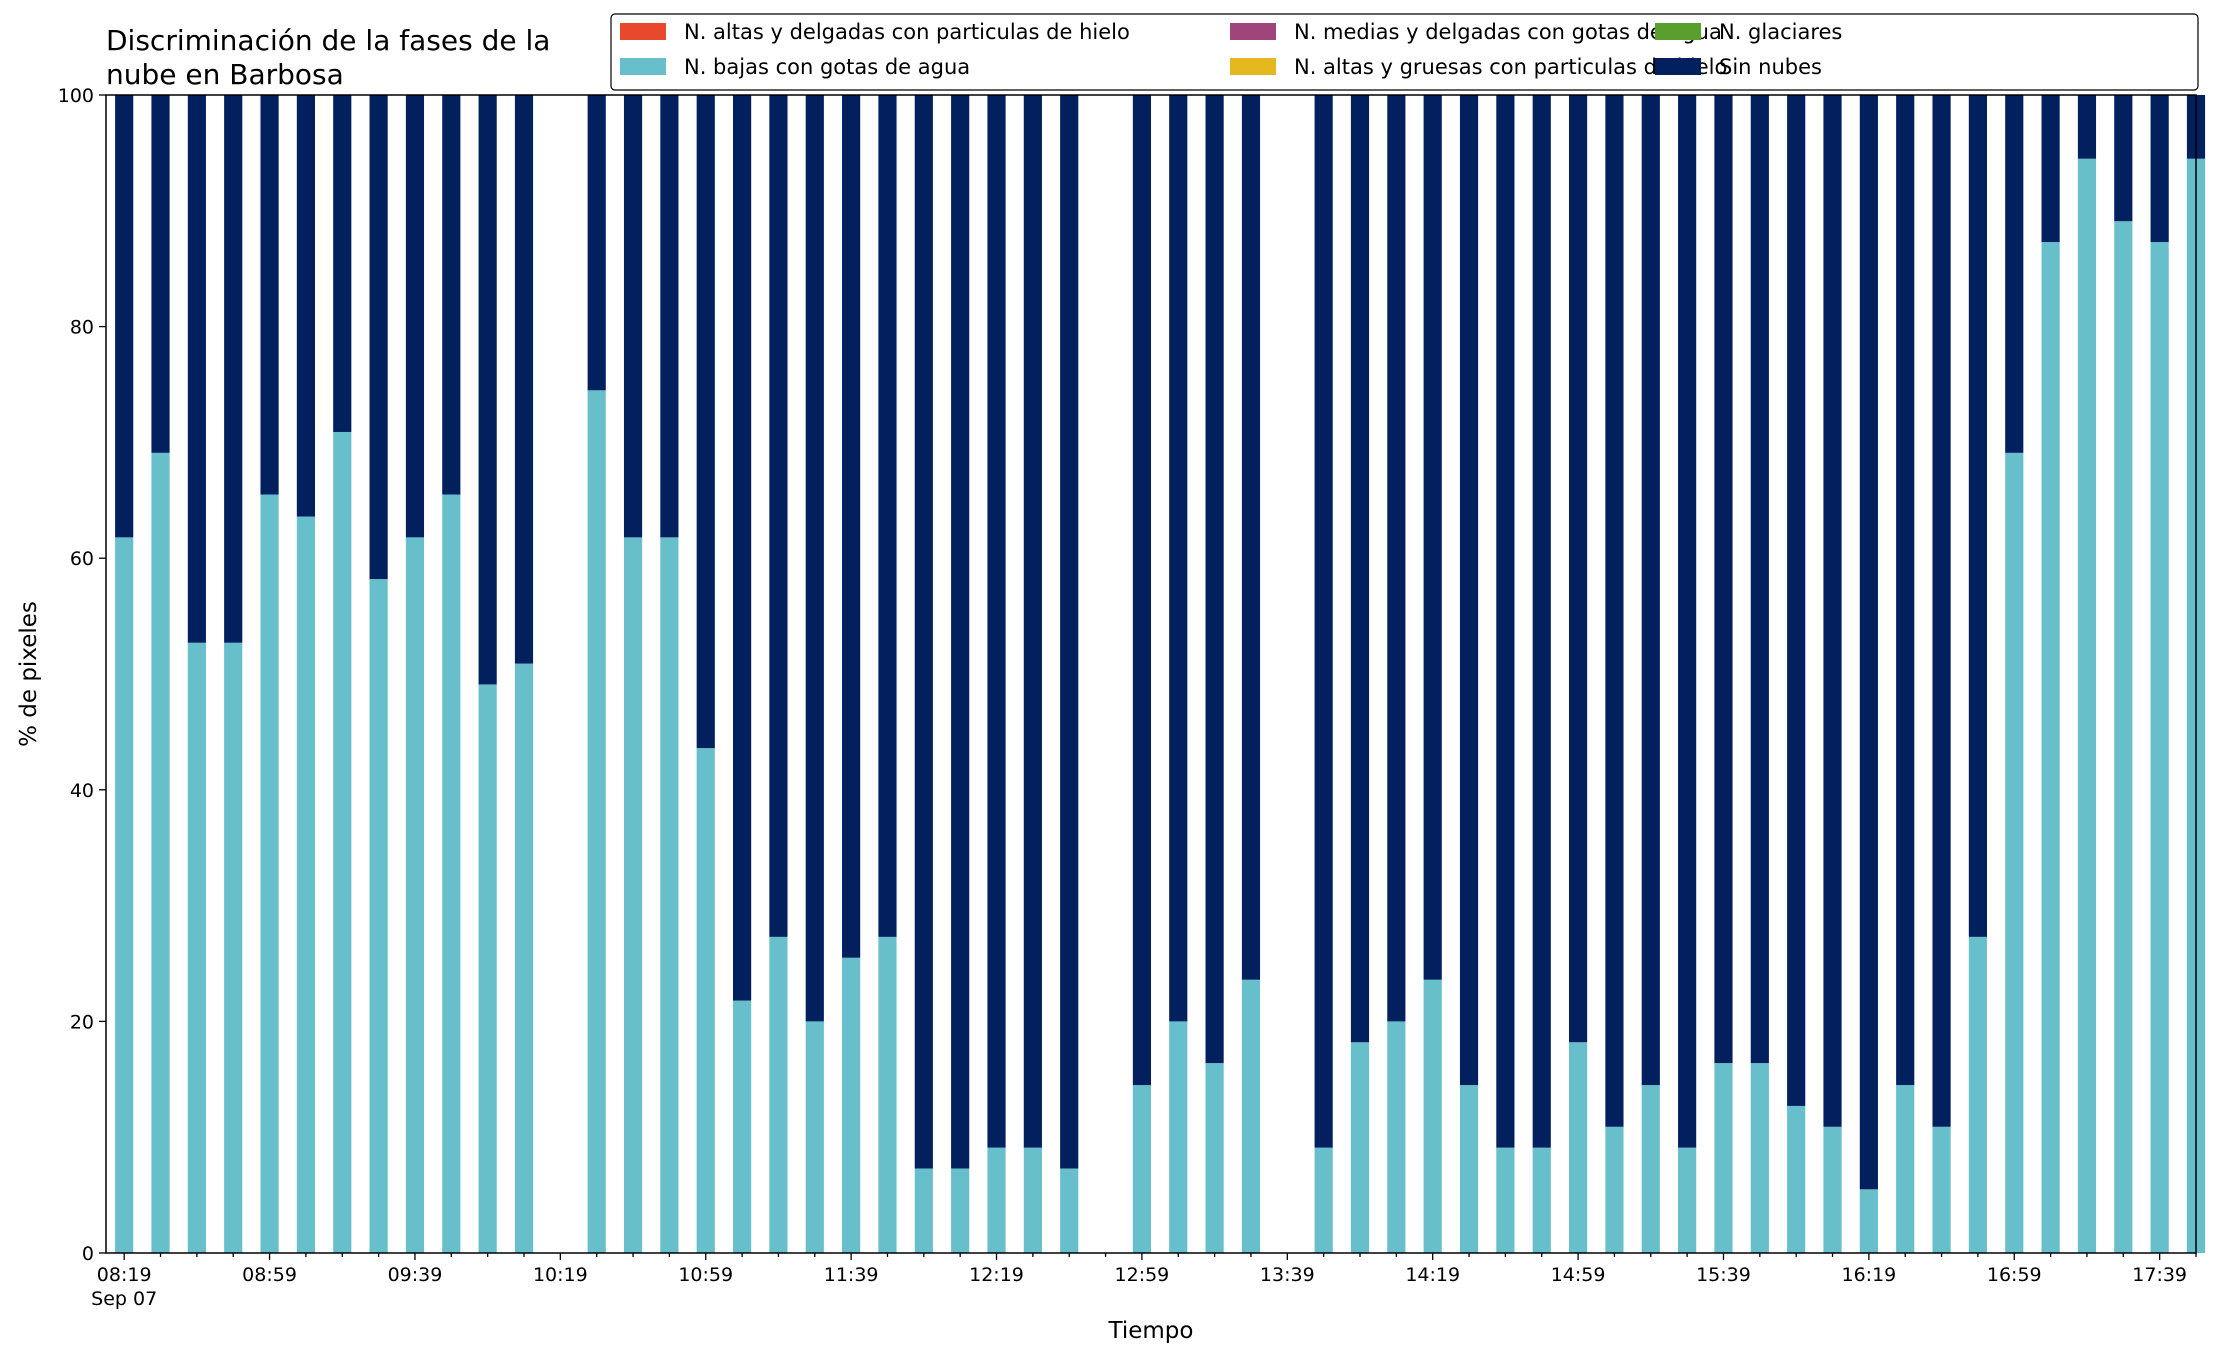 This screenshot has height=1355, width=2216. What do you see at coordinates (2159, 1275) in the screenshot?
I see `x-tick-label: 17:39` at bounding box center [2159, 1275].